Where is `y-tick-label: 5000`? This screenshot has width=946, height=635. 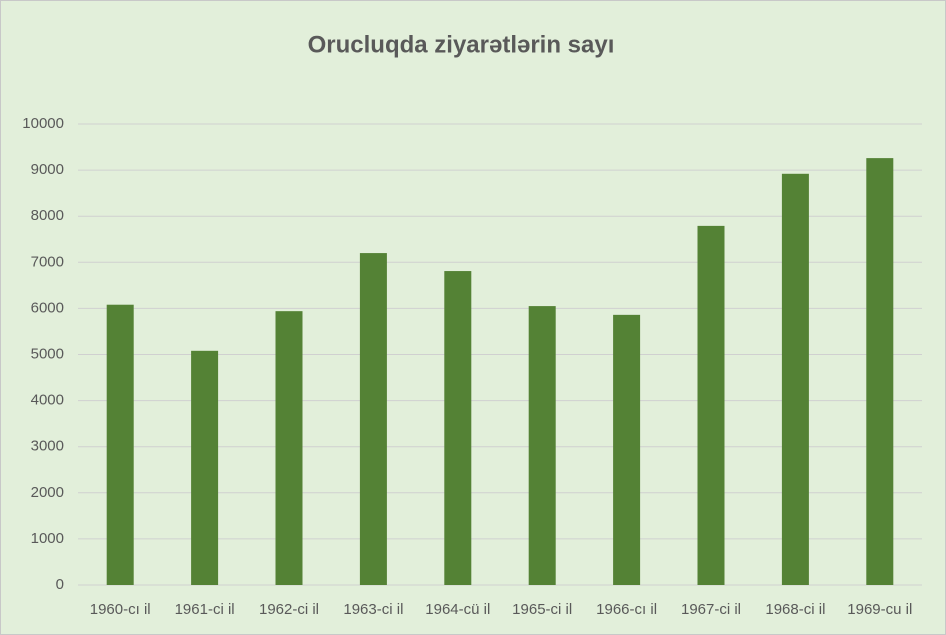 y-tick-label: 5000 is located at coordinates (47, 353).